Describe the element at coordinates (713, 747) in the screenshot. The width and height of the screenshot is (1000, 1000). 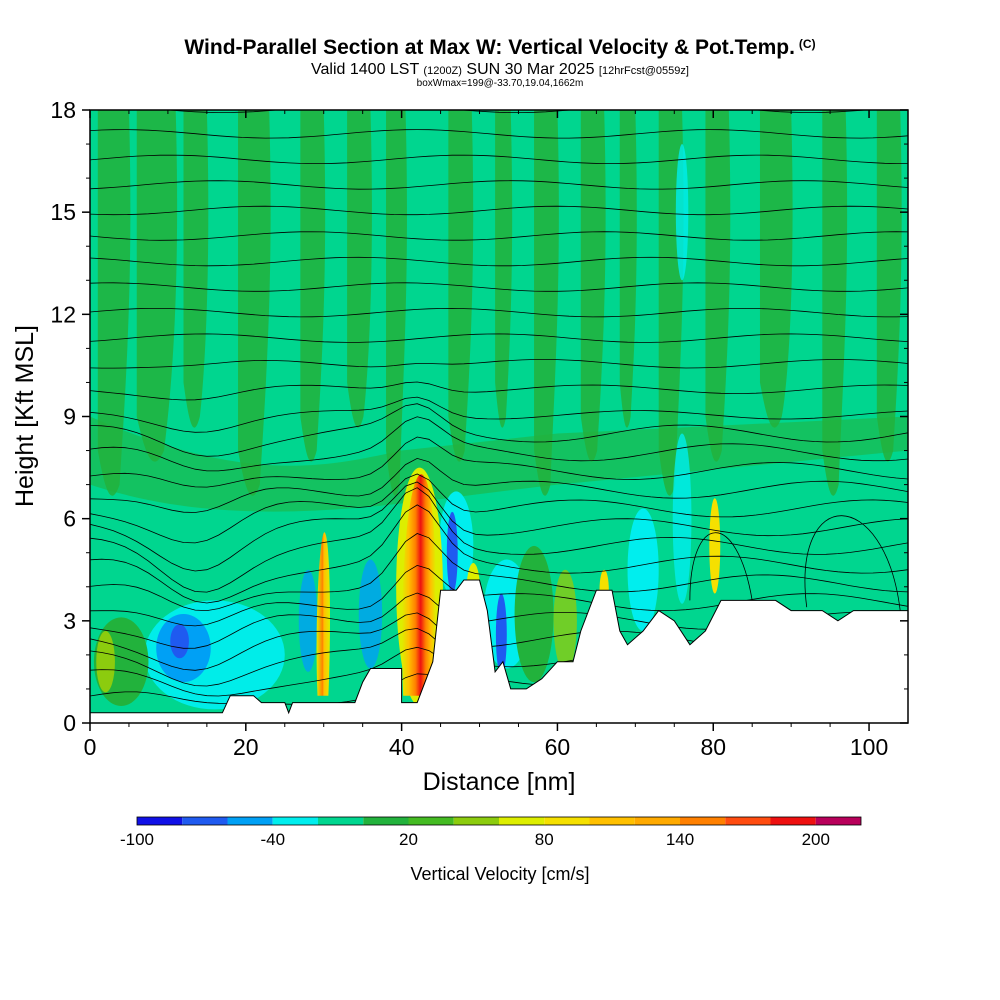
I see `x-tick-label: 80` at that location.